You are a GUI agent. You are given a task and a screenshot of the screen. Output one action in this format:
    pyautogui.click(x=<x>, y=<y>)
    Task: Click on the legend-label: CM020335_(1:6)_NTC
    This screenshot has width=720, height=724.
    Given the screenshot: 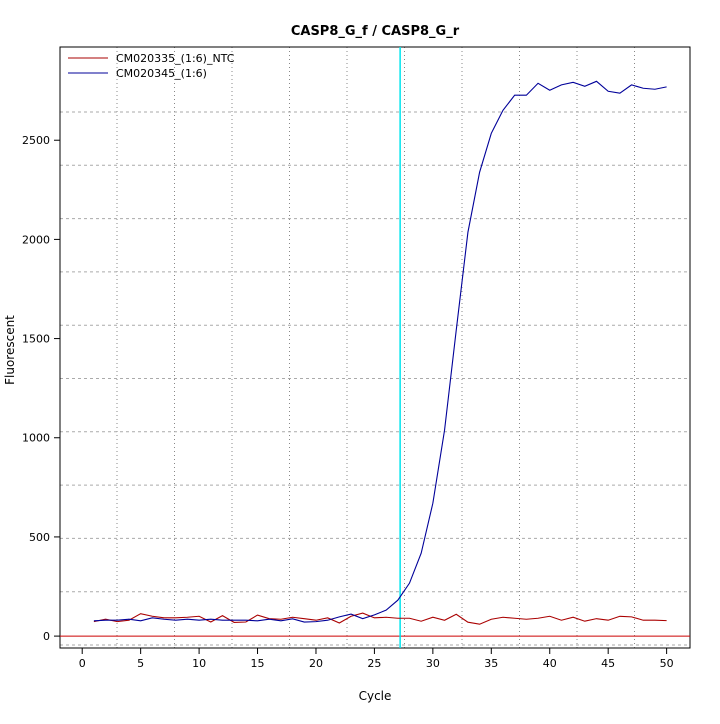 What is the action you would take?
    pyautogui.click(x=175, y=58)
    